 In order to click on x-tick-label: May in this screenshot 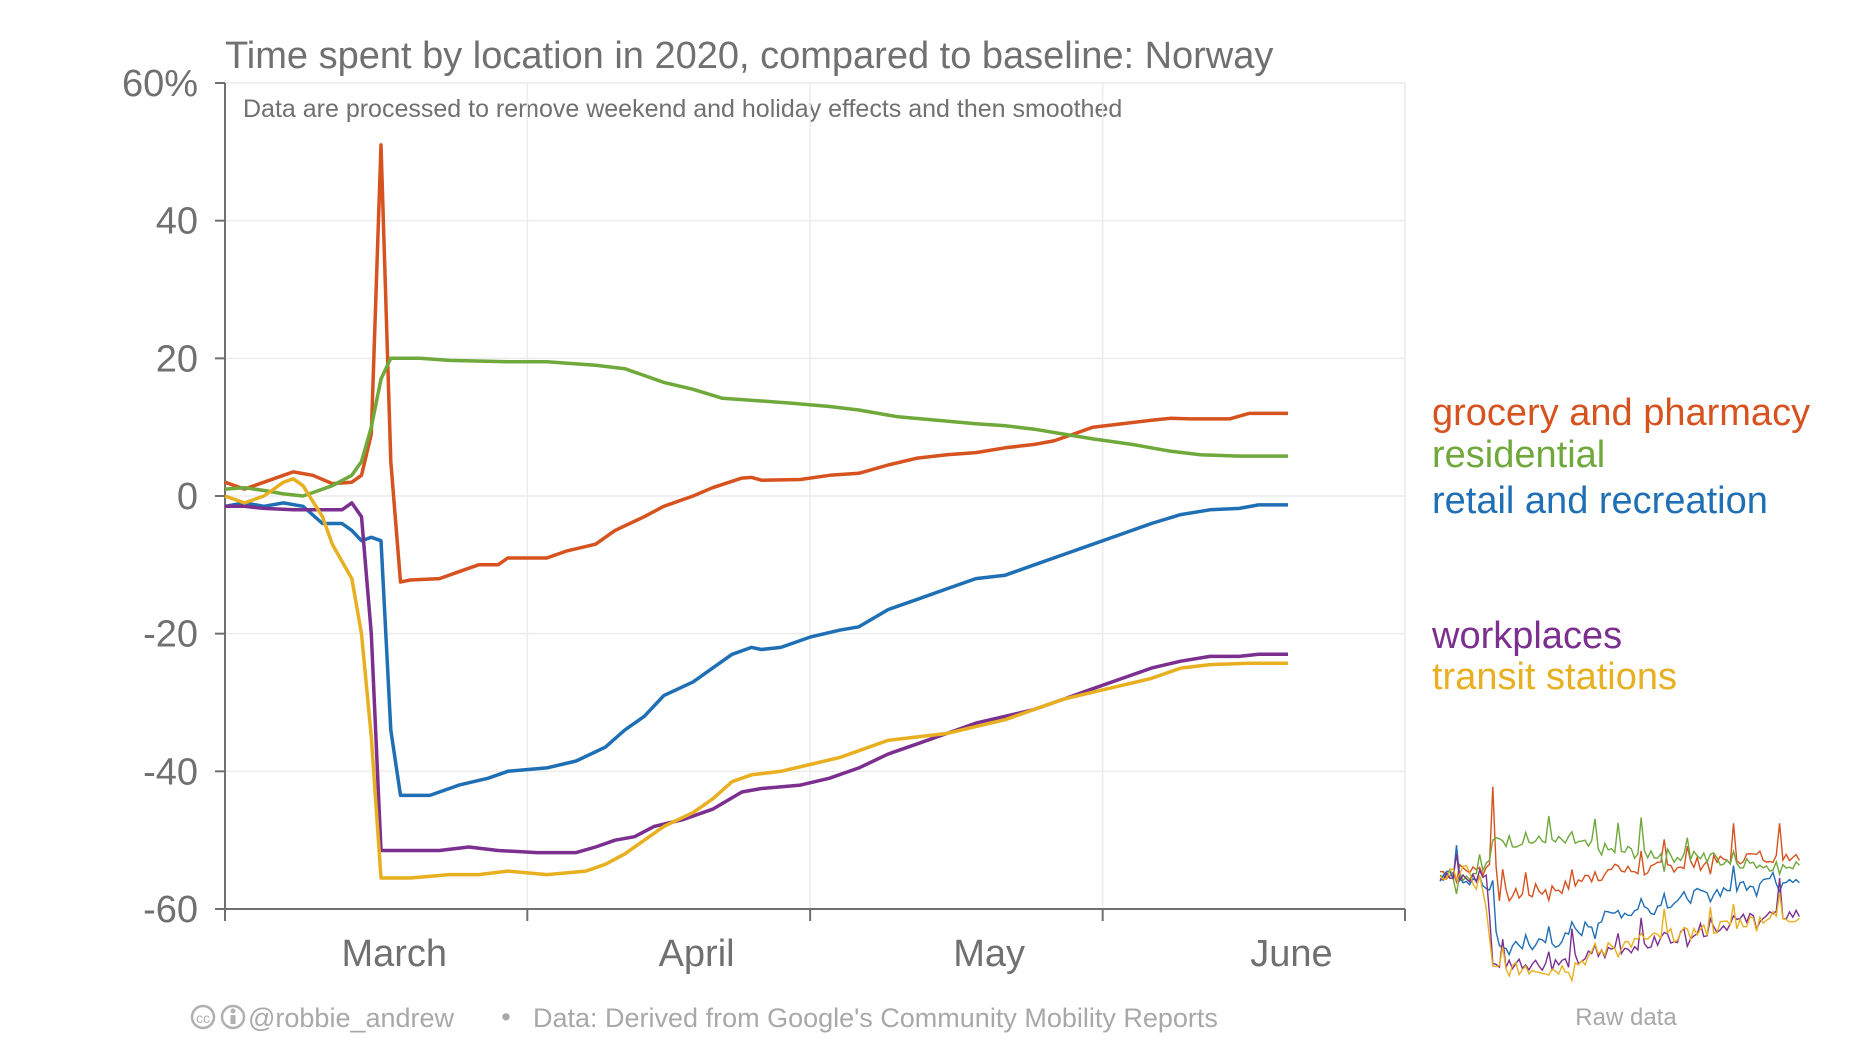, I will do `click(989, 954)`.